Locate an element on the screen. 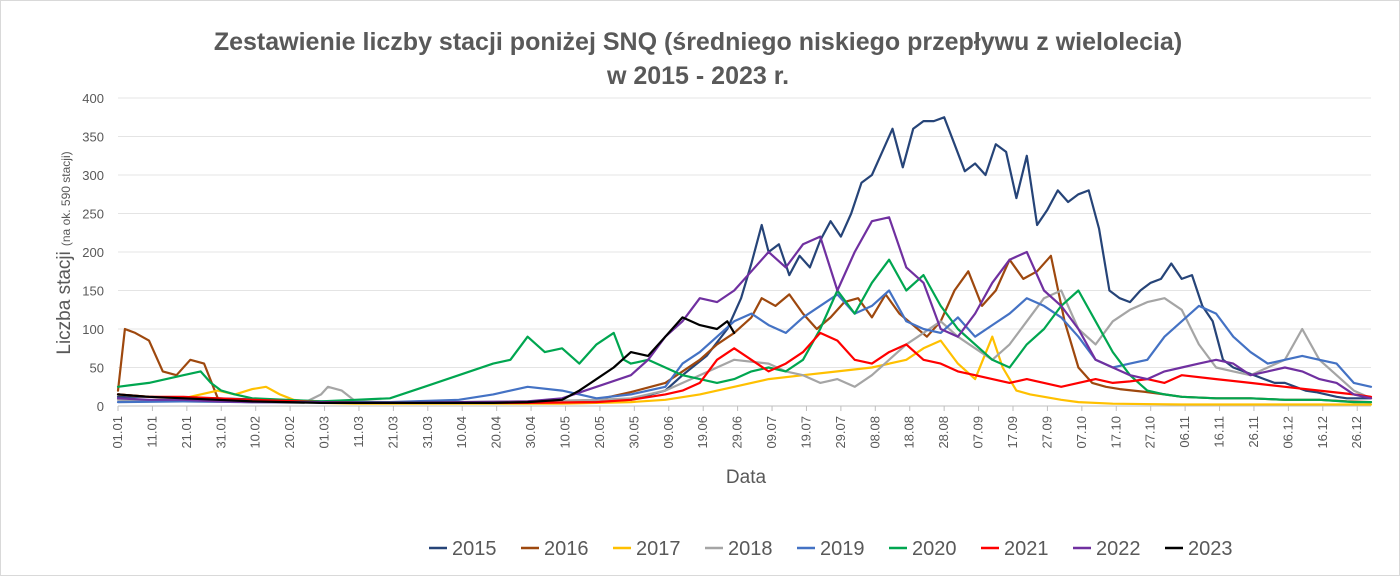 This screenshot has width=1400, height=576. x-tick-label: 08.08 is located at coordinates (874, 432).